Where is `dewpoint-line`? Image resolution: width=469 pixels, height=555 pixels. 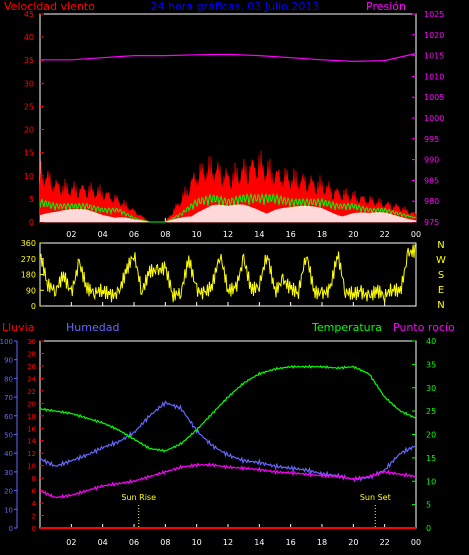
dewpoint-line is located at coordinates (228, 480).